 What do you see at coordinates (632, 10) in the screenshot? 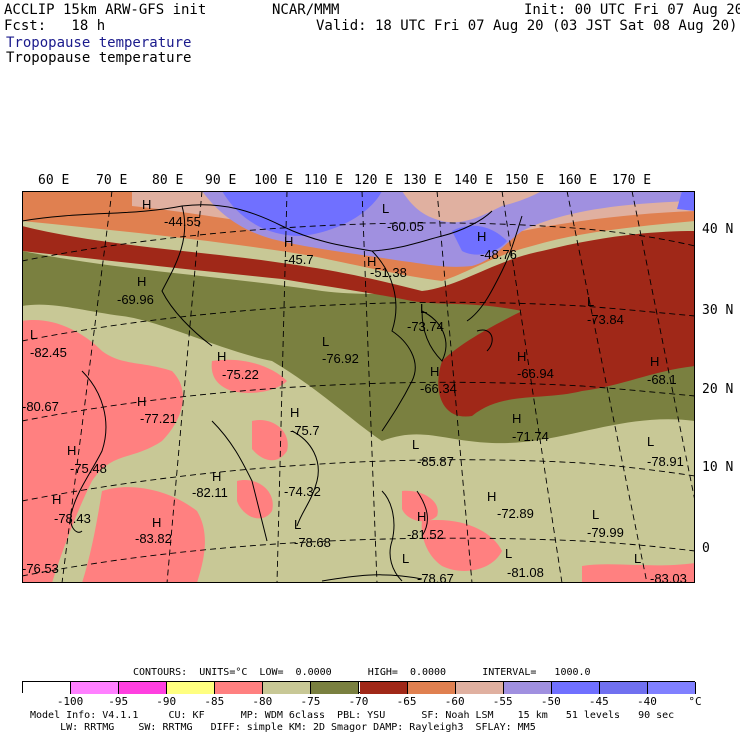
I see `init-time: Init: 00 UTC Fri 07 Aug 20` at bounding box center [632, 10].